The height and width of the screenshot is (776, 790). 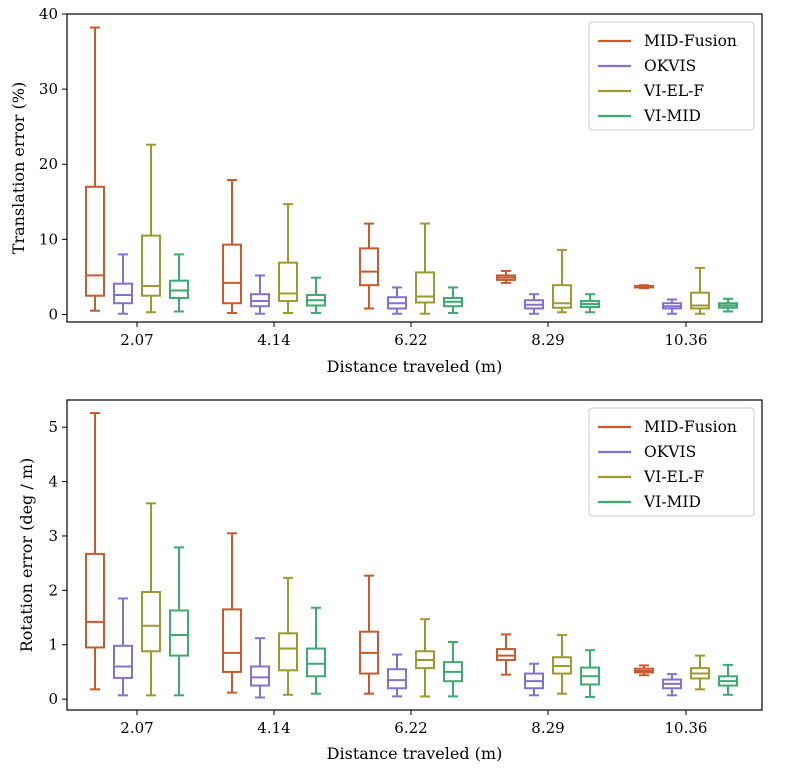 What do you see at coordinates (48, 164) in the screenshot?
I see `y-tick-label: 20` at bounding box center [48, 164].